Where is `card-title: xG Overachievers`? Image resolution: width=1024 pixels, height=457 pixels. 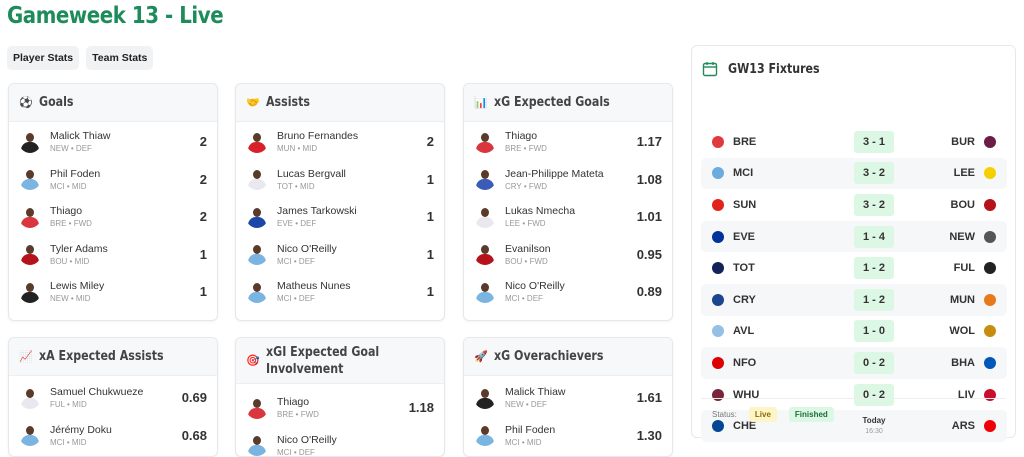
card-title: xG Overachievers is located at coordinates (548, 356).